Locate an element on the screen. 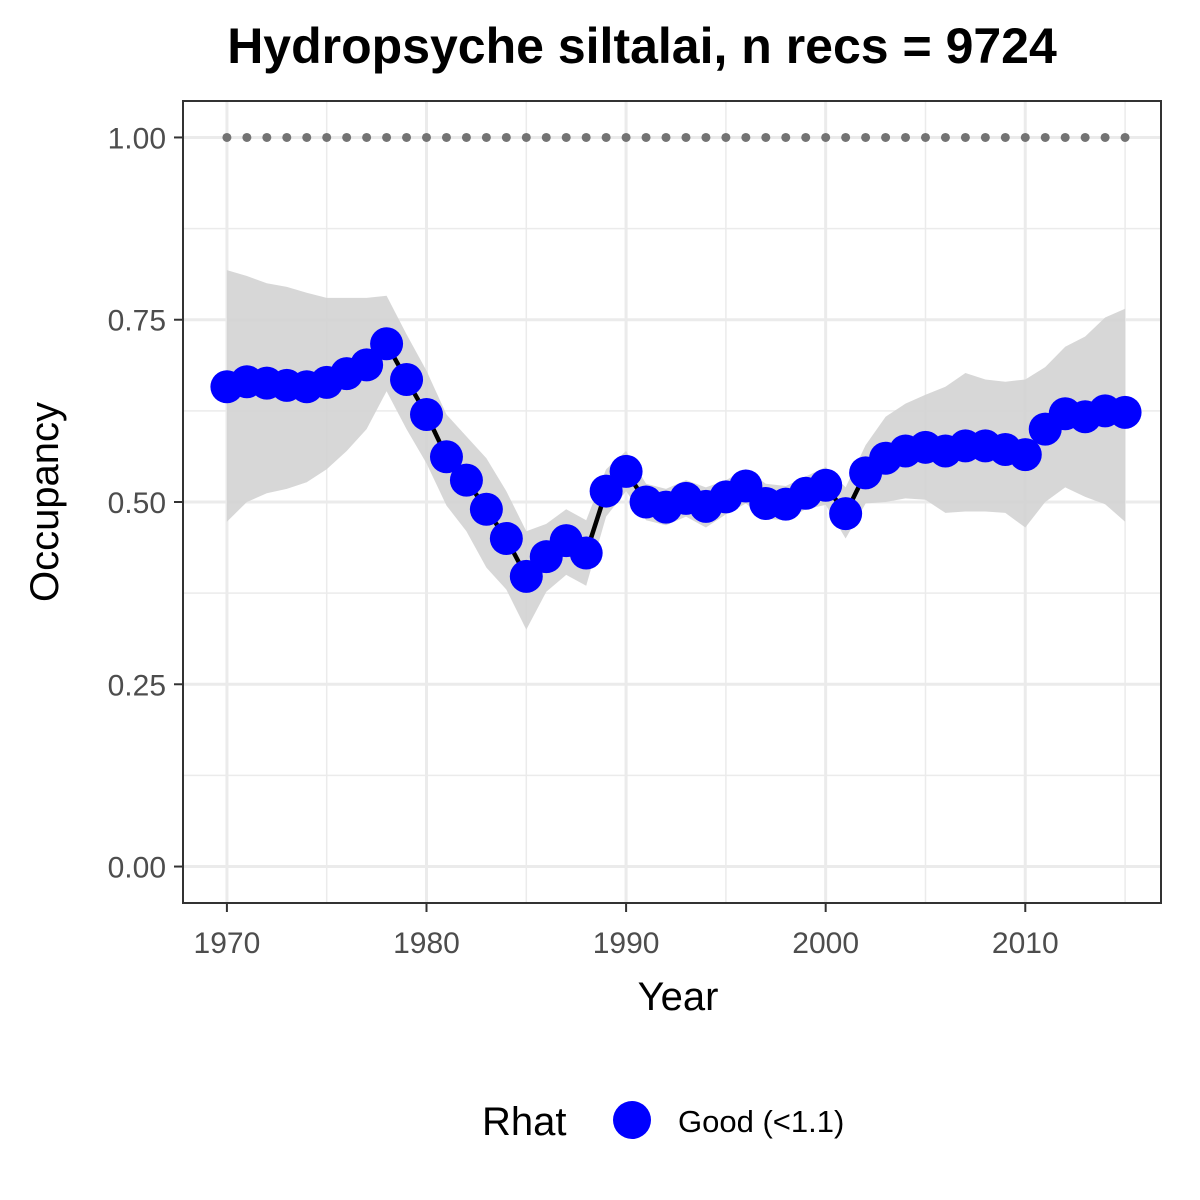 The image size is (1200, 1200). occupancy-point-1979 is located at coordinates (406, 379).